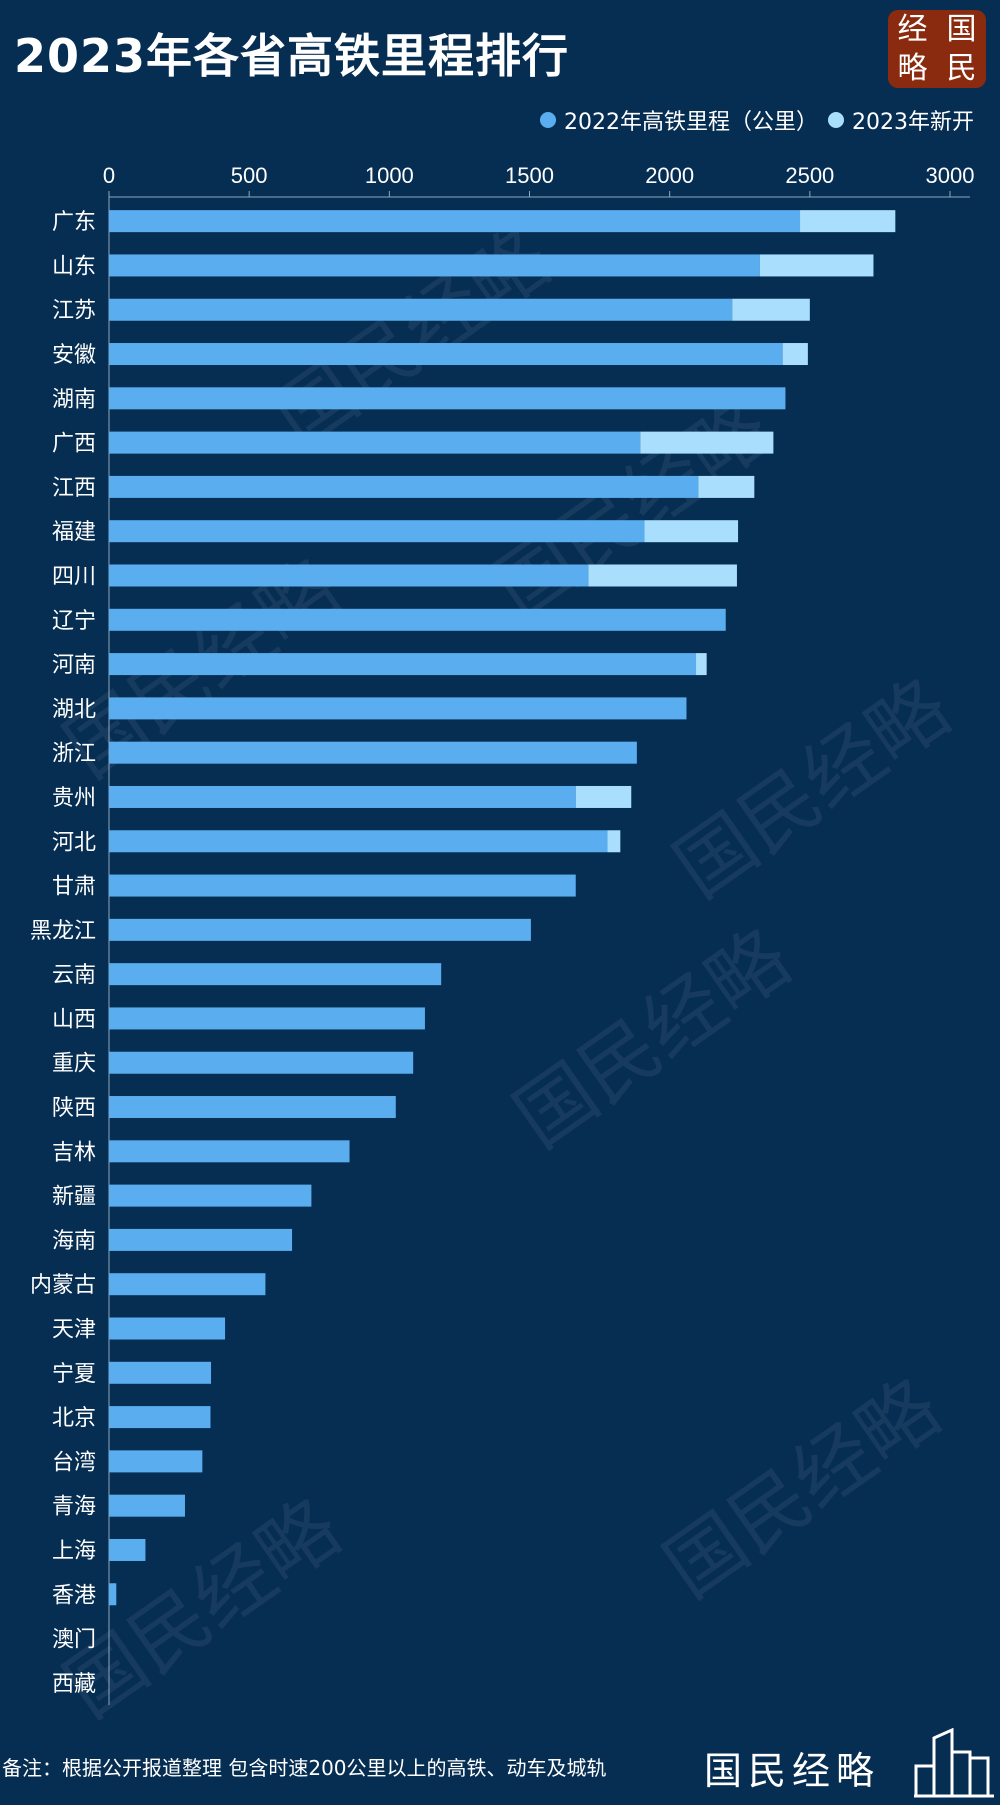  I want to click on footnote: 备注：根据公开报道整理 包含时速200公里以上的高铁、动车及城轨, so click(304, 1768).